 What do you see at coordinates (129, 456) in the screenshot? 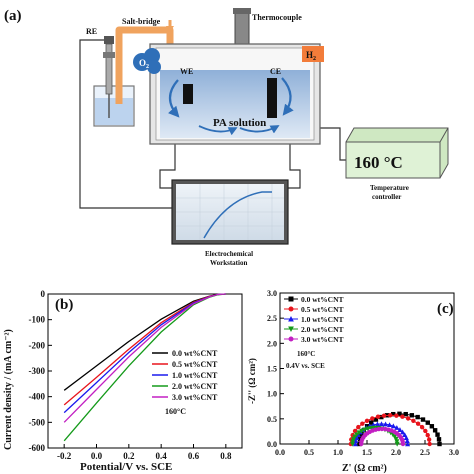
I see `x-tick-label: 0.2` at bounding box center [129, 456].